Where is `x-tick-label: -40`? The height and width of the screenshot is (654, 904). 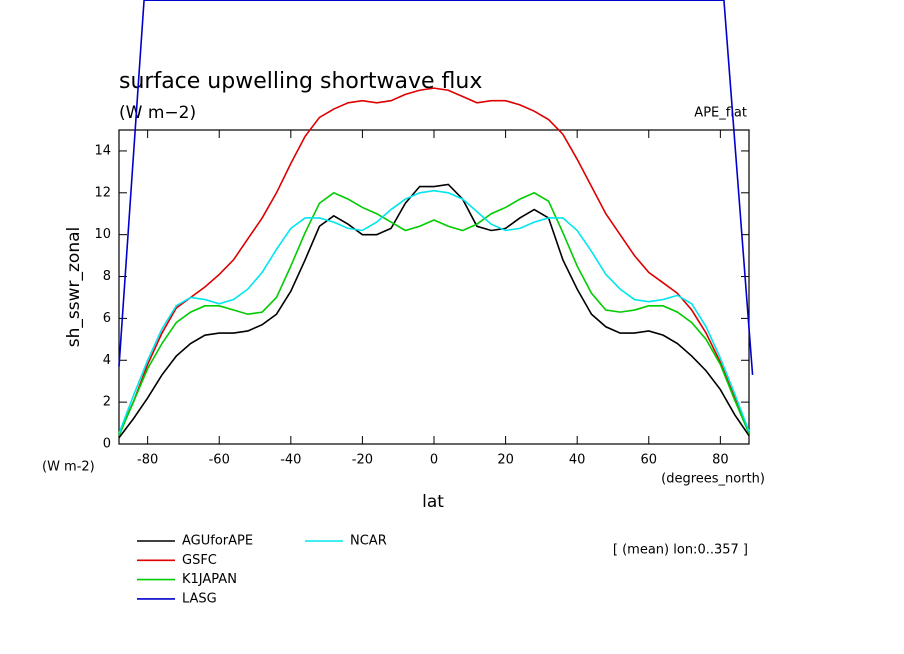 x-tick-label: -40 is located at coordinates (290, 460).